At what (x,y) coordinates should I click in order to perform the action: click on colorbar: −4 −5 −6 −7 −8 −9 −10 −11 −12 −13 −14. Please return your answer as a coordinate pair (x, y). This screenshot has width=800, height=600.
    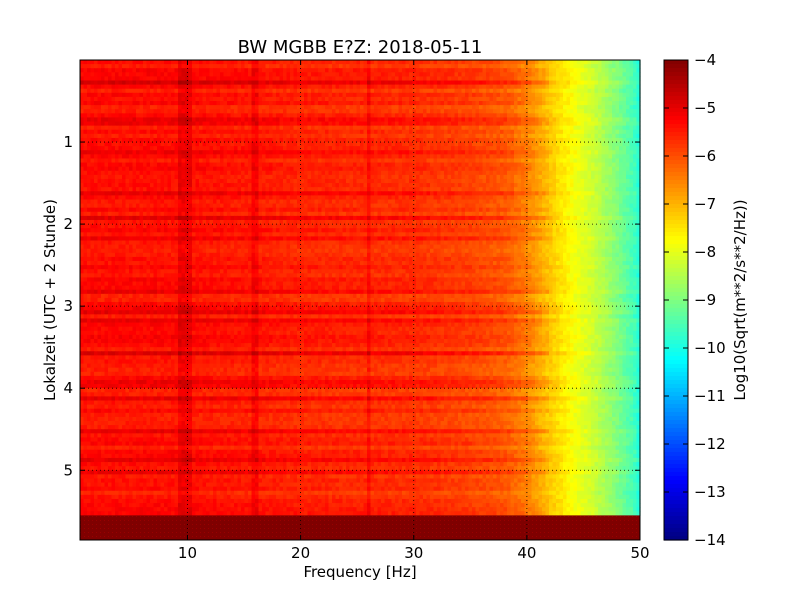
    Looking at the image, I should click on (694, 300).